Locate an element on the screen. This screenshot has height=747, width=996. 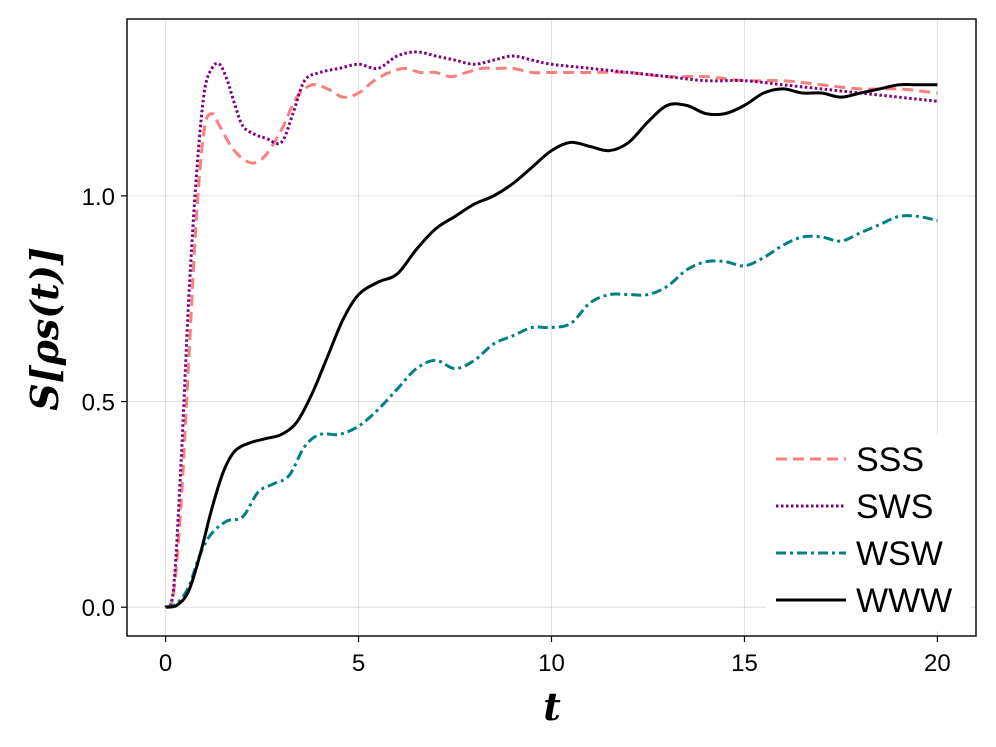
x-tick-label: 15 is located at coordinates (744, 663).